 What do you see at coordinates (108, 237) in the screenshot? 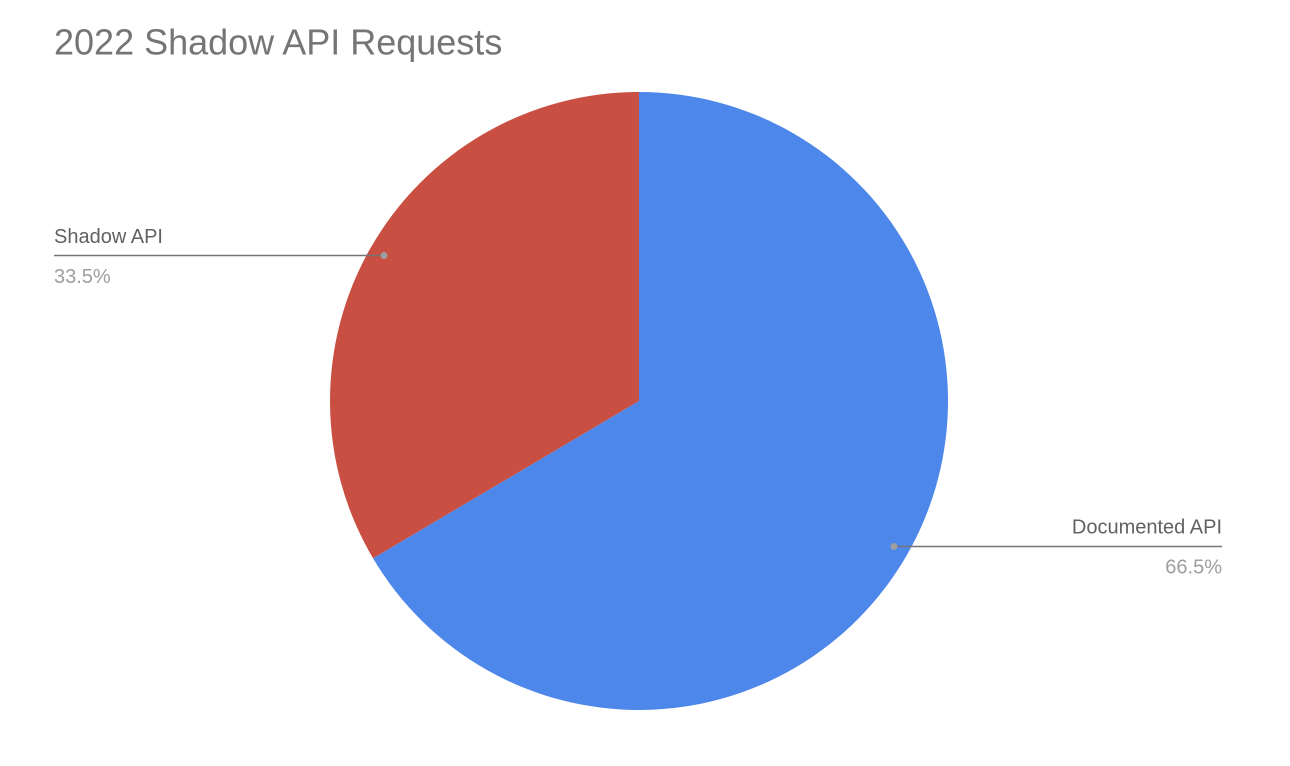
I see `slice-label: Shadow API` at bounding box center [108, 237].